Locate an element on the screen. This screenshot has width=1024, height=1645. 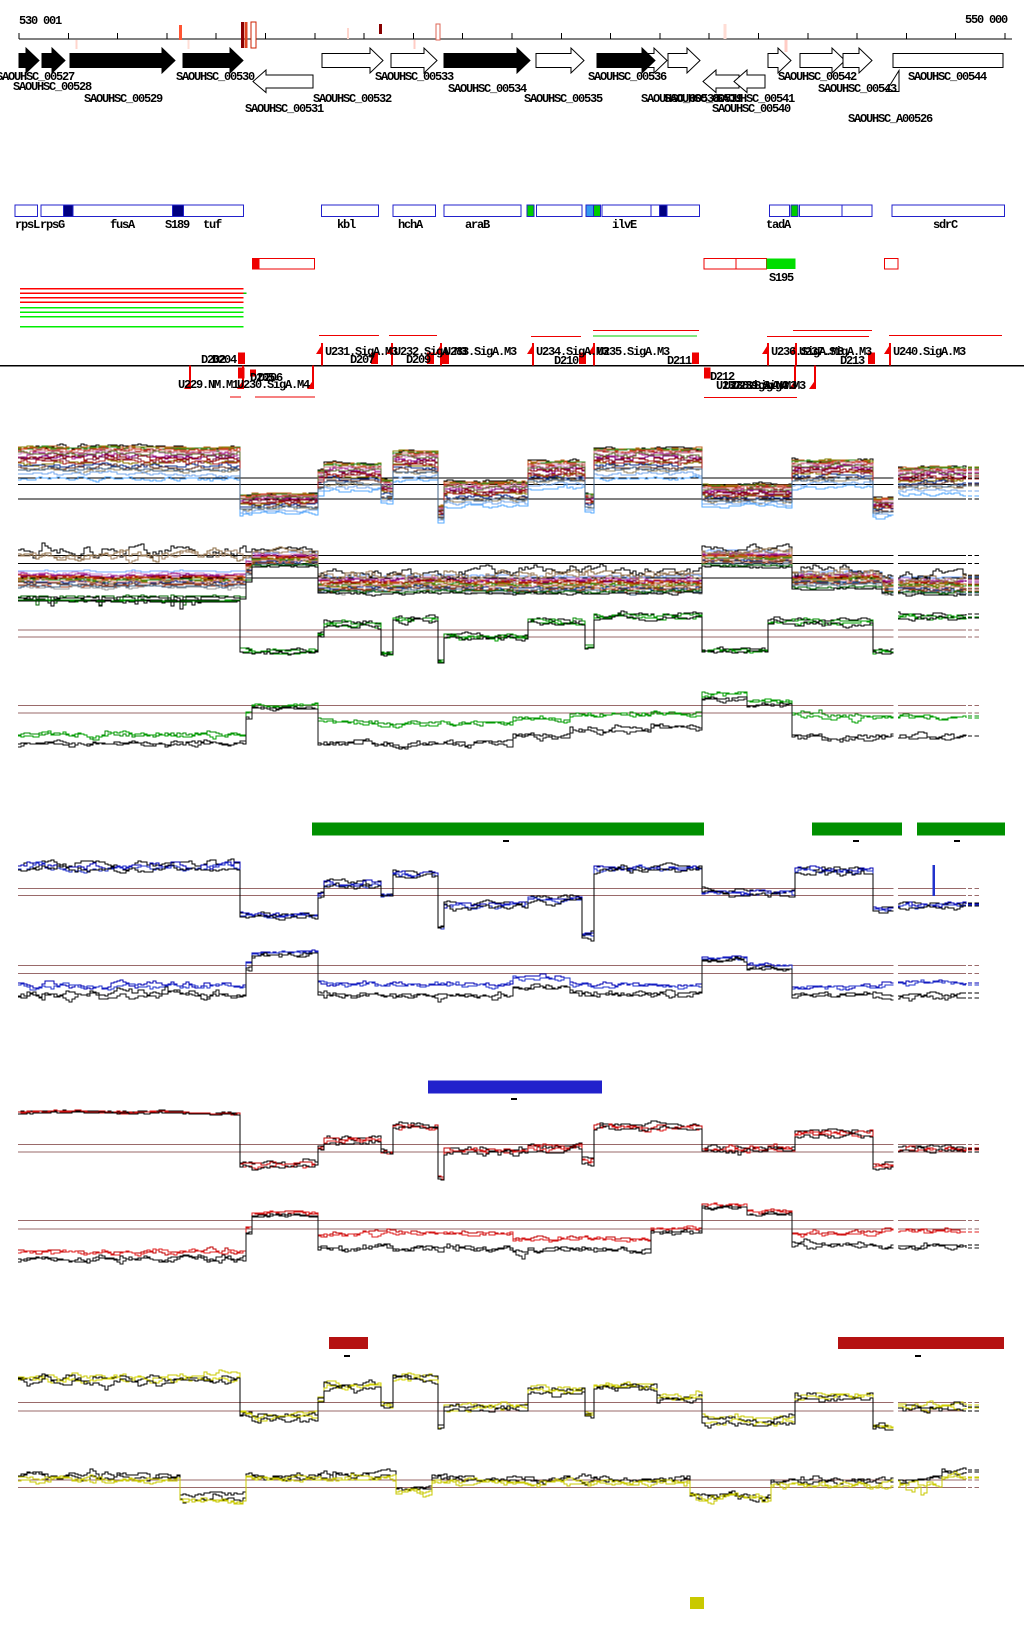
svg-text: SAOUHSC_00528 is located at coordinates (52, 87).